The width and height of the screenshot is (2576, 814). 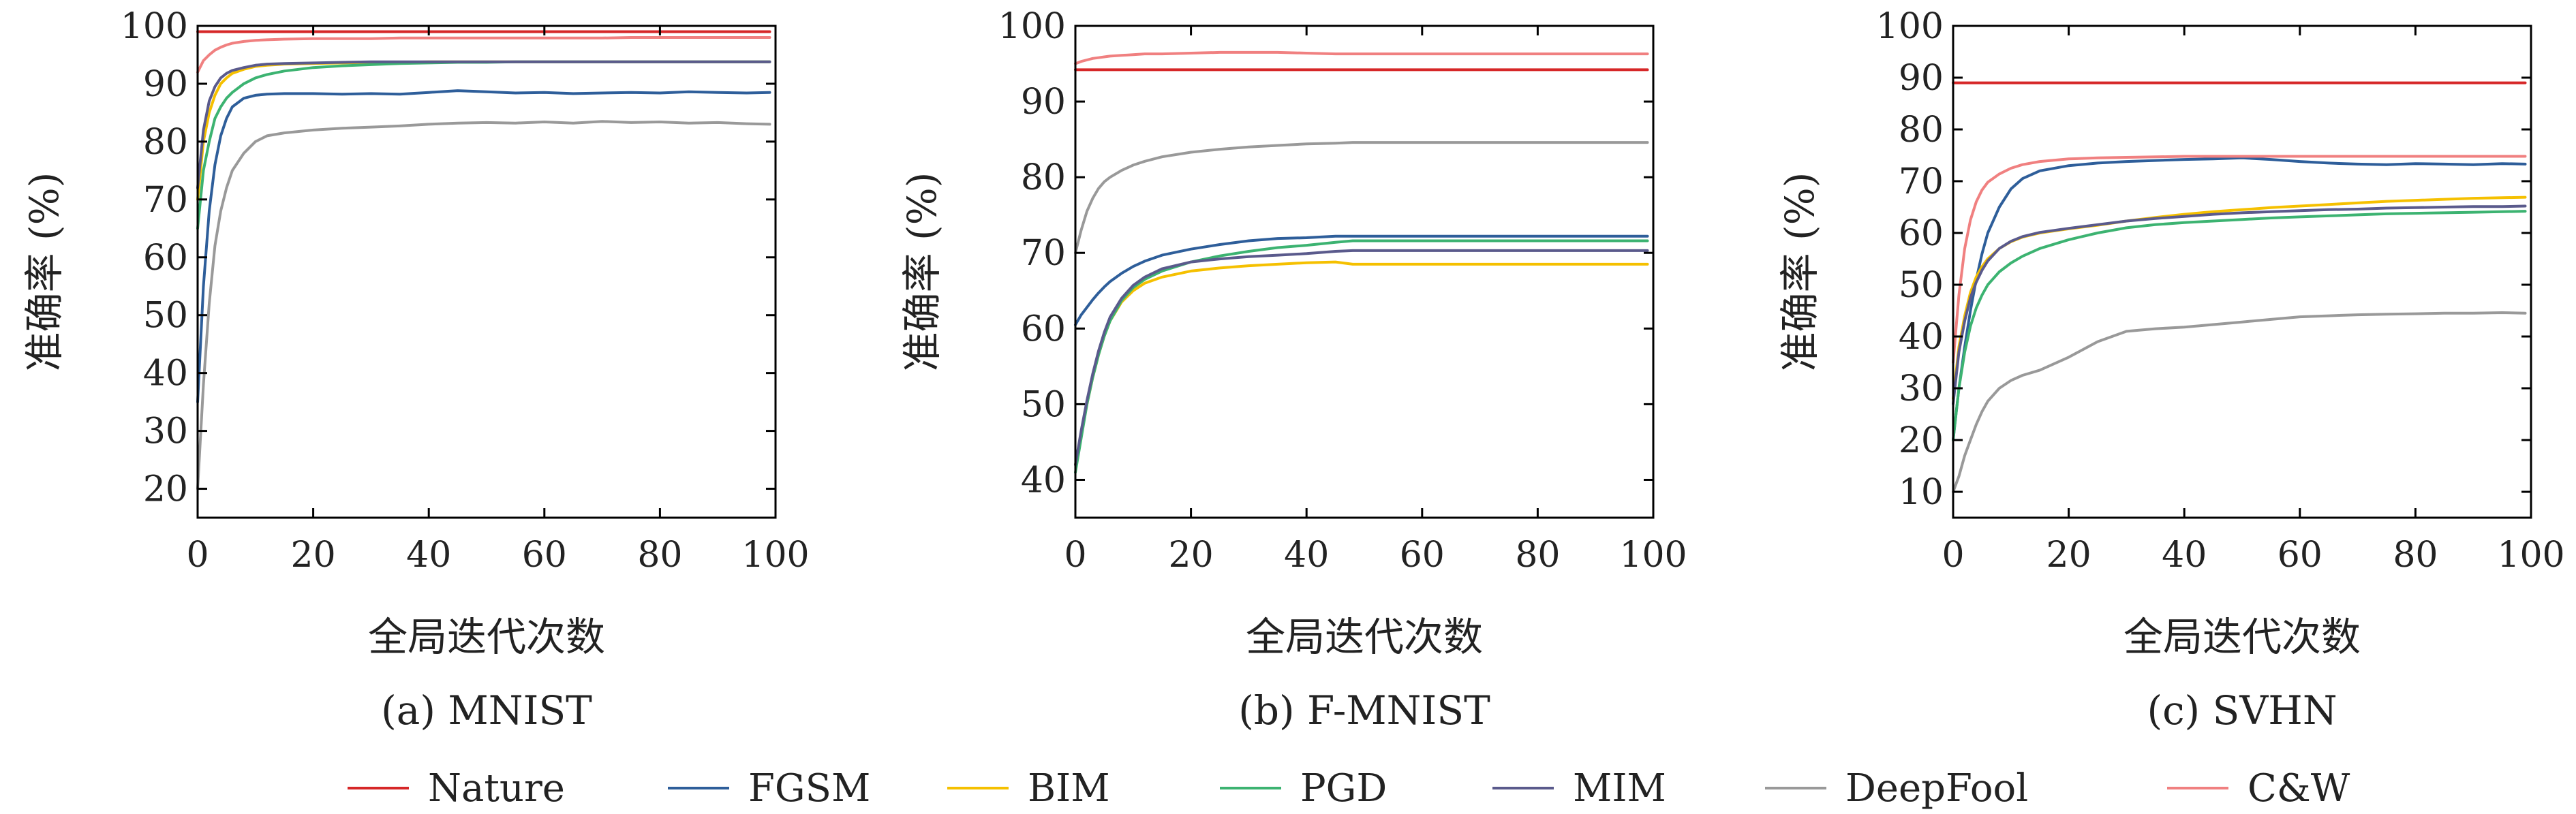 What do you see at coordinates (1619, 788) in the screenshot?
I see `legend-label-mim: MIM` at bounding box center [1619, 788].